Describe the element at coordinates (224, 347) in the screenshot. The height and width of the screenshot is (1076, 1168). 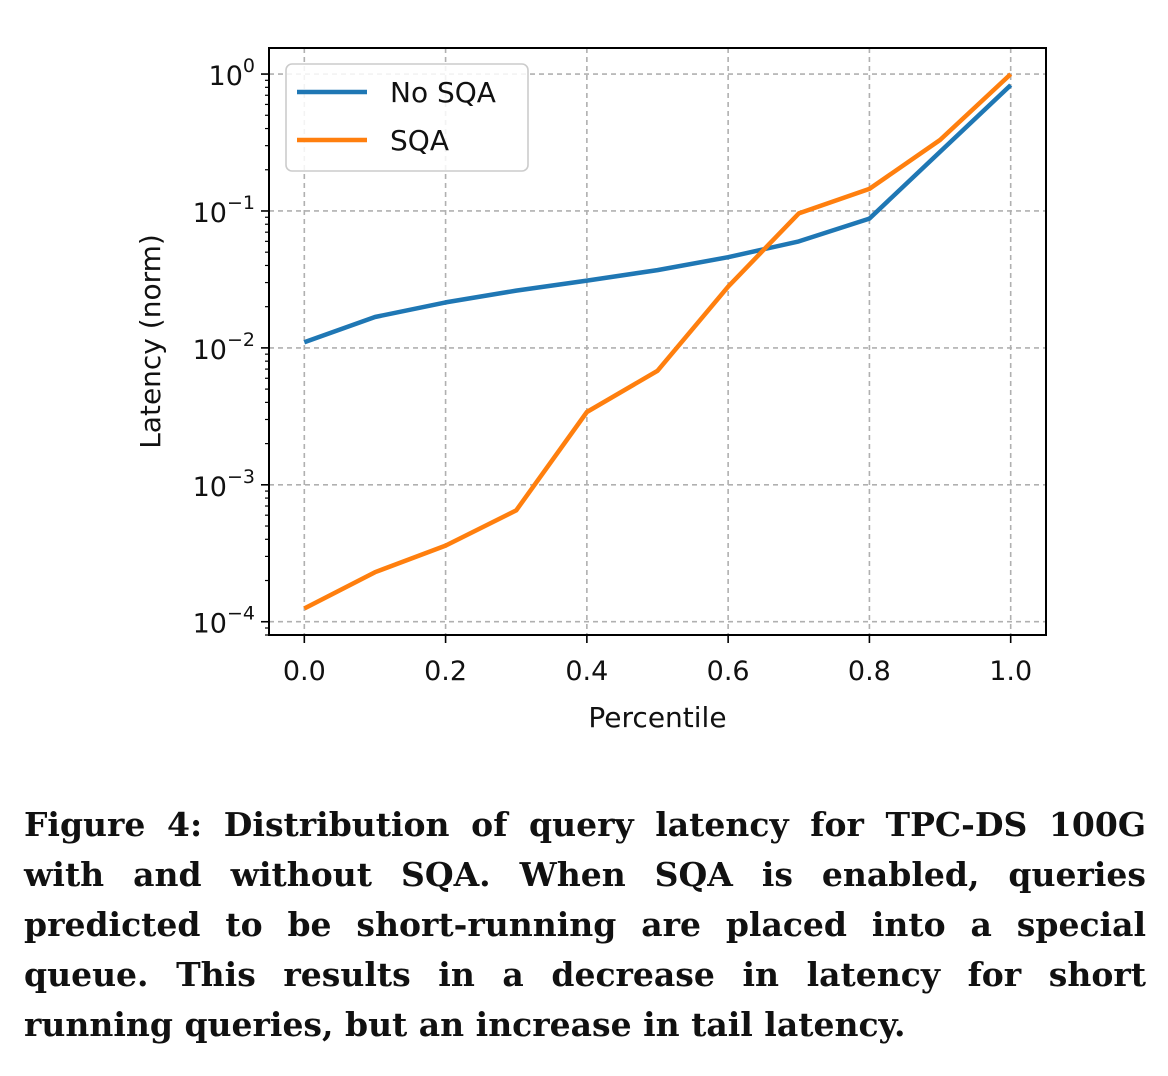
I see `y-tick-label: 10⁻²` at that location.